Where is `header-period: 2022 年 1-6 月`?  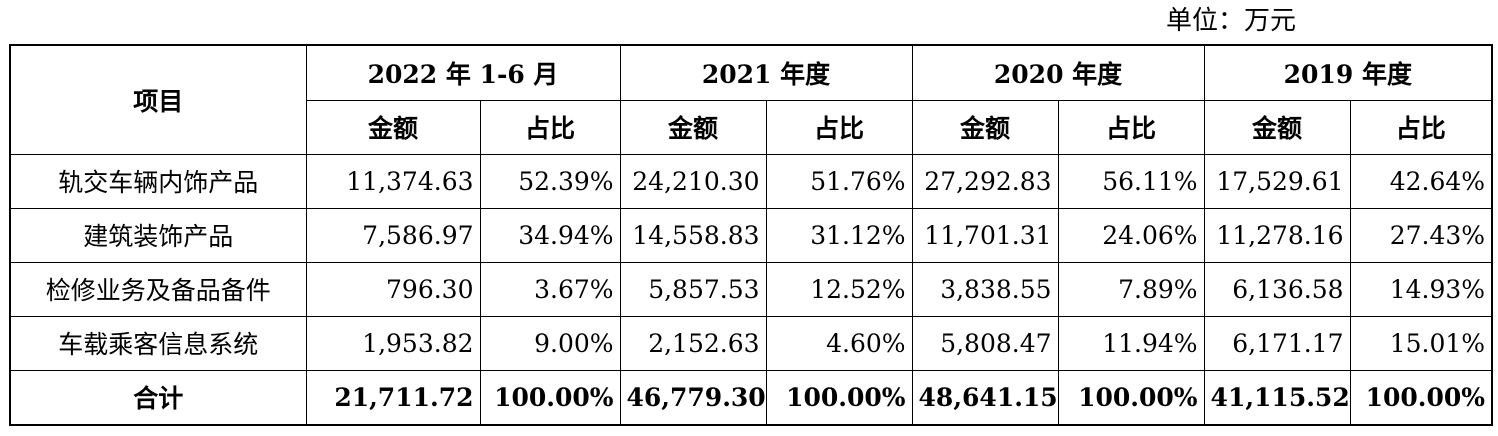
header-period: 2022 年 1-6 月 is located at coordinates (463, 72).